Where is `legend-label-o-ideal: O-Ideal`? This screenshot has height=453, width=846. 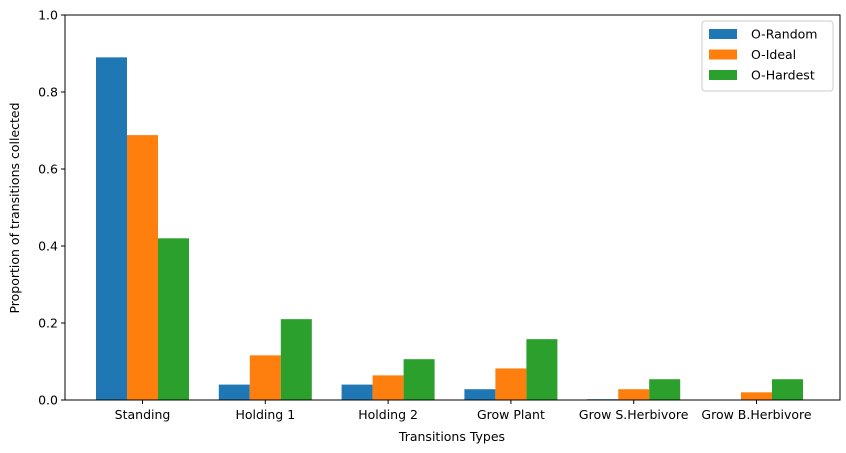 legend-label-o-ideal: O-Ideal is located at coordinates (773, 54).